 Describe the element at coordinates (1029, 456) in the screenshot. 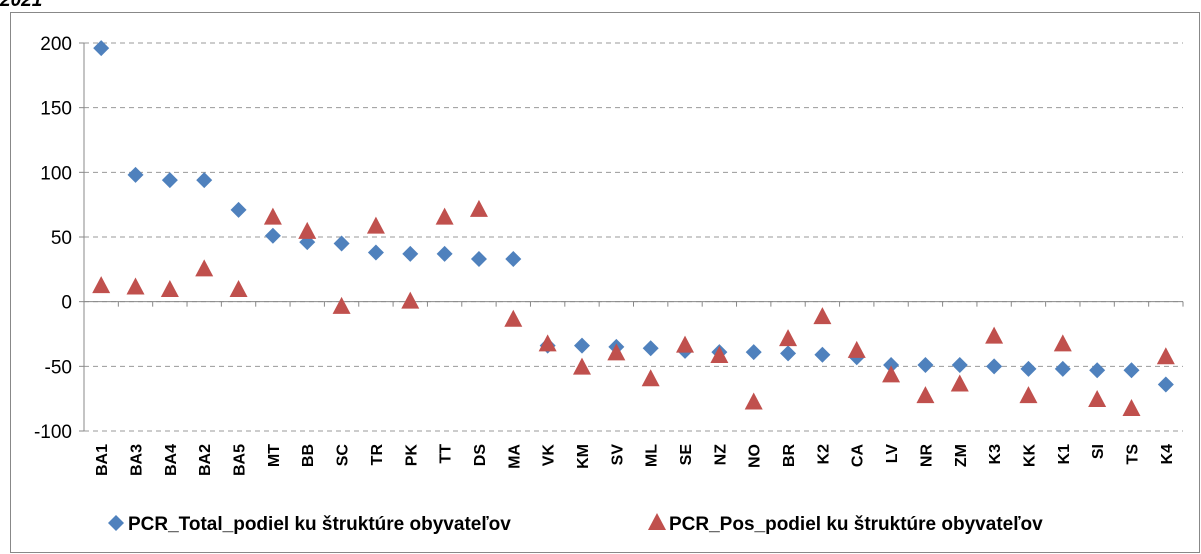

I see `x-tick-label: KK` at that location.